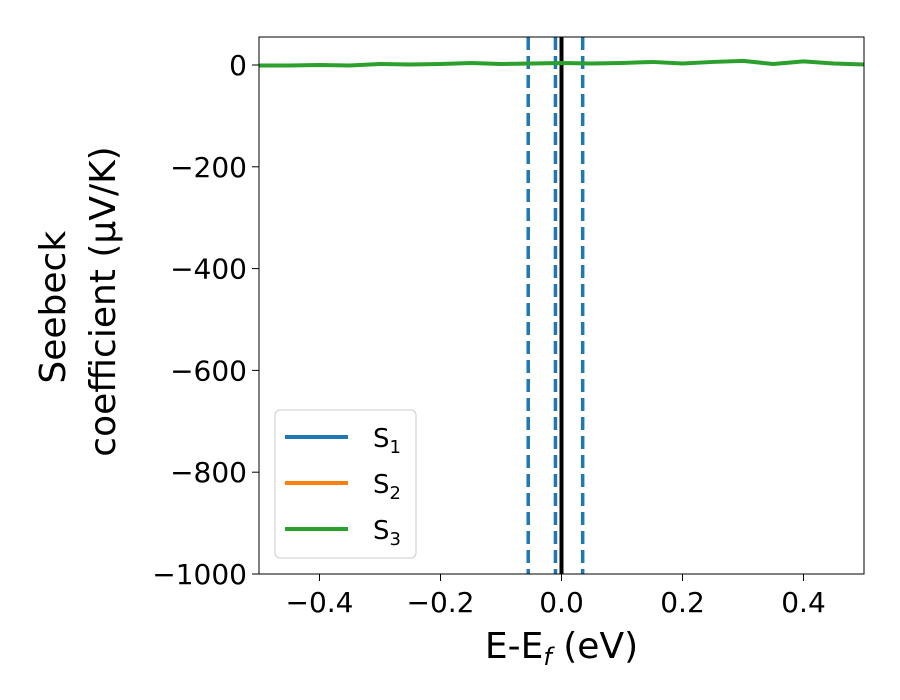  I want to click on x-tick-label: −0.2, so click(441, 602).